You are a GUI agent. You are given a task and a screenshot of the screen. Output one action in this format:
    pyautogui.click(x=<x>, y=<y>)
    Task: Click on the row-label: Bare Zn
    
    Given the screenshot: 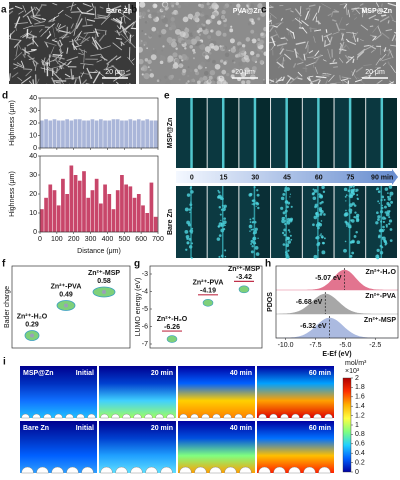 What is the action you would take?
    pyautogui.click(x=170, y=222)
    